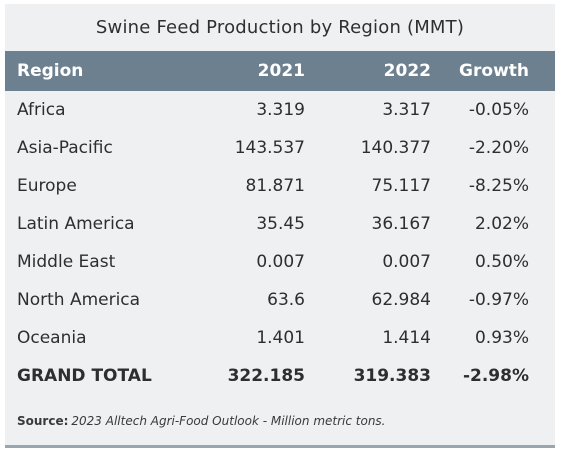 The image size is (572, 458). I want to click on cell-2022: 1.414, so click(406, 338).